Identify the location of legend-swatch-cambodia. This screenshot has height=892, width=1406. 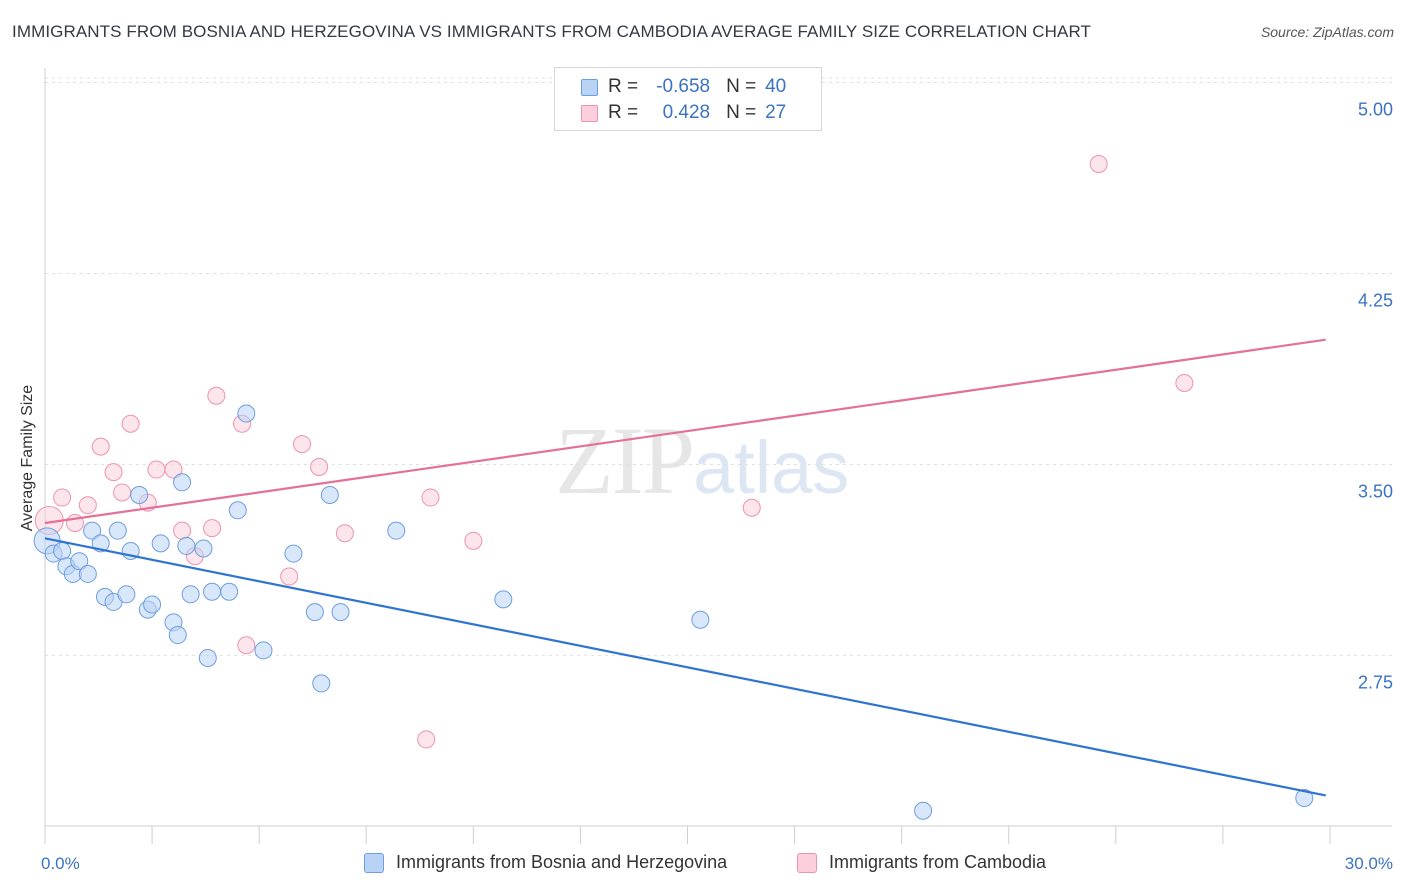
(589, 113).